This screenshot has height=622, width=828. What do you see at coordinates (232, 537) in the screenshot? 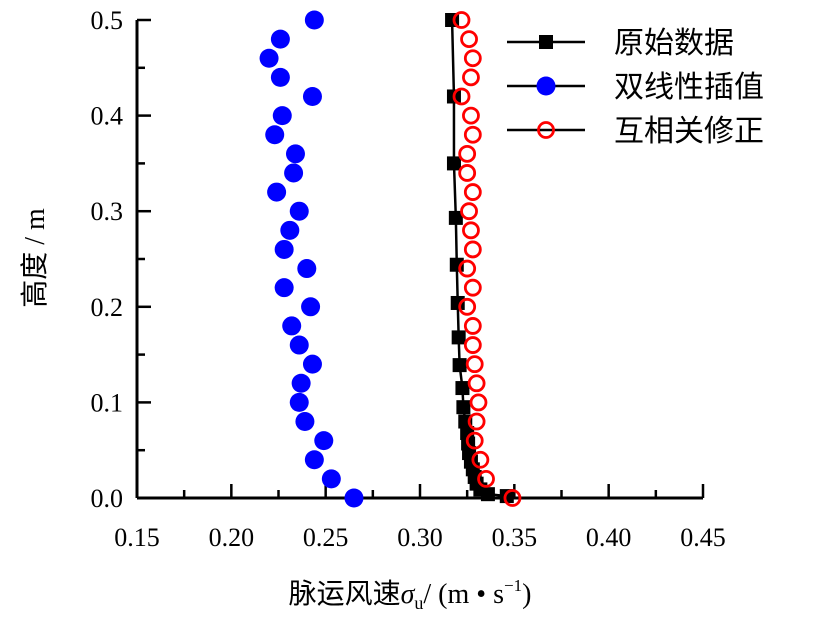
I see `x-tick-label: 0.20` at bounding box center [232, 537].